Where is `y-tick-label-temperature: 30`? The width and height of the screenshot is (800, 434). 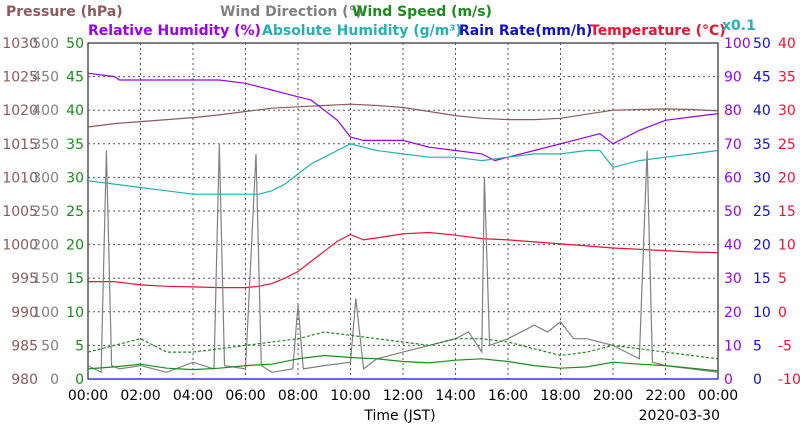
y-tick-label-temperature: 30 is located at coordinates (787, 111).